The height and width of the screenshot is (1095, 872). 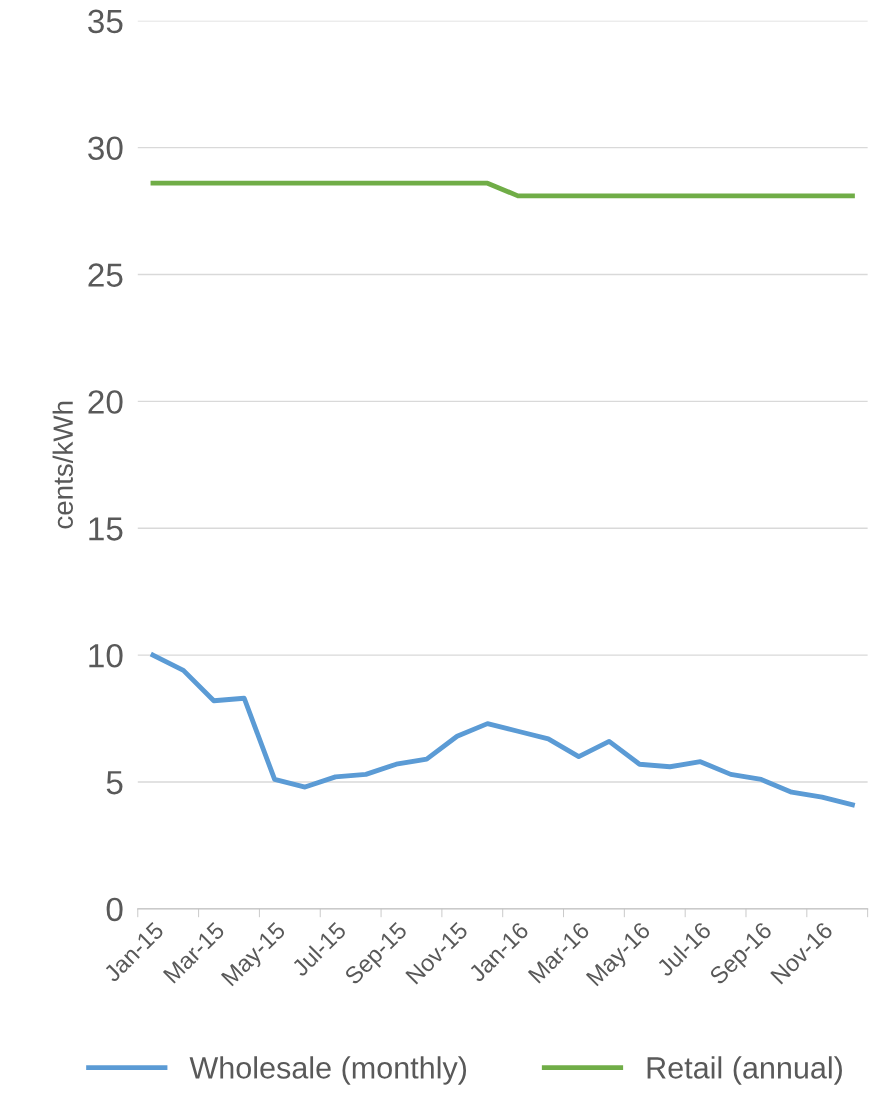 What do you see at coordinates (62, 465) in the screenshot?
I see `y-axis-title: cents/kWh` at bounding box center [62, 465].